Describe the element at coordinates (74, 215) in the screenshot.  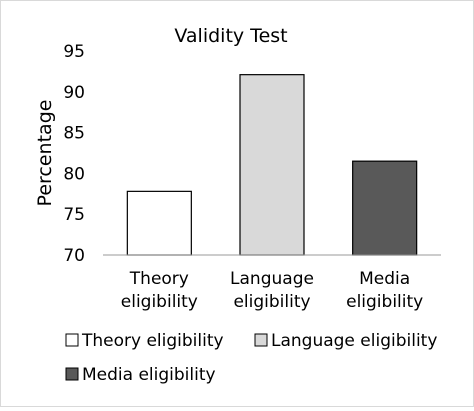
I see `y-tick-label: 75` at that location.